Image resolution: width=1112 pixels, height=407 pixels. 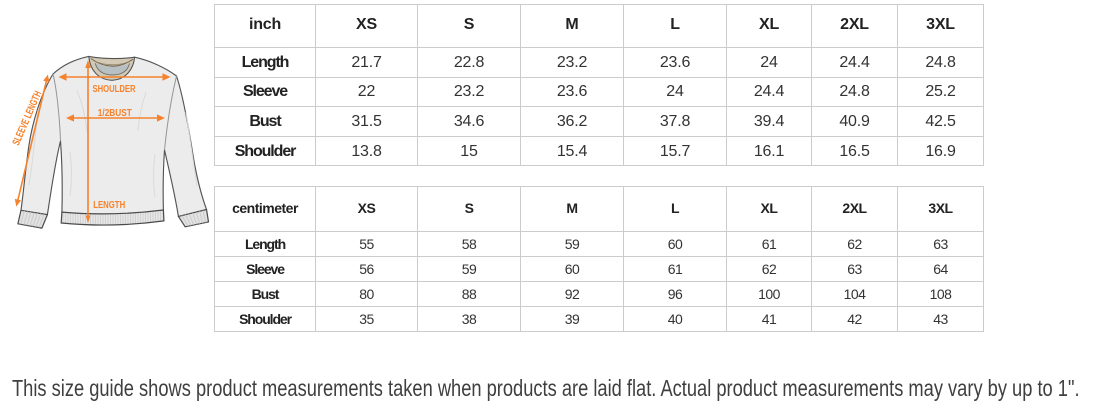 What do you see at coordinates (109, 205) in the screenshot?
I see `svg-text: LENGTH` at bounding box center [109, 205].